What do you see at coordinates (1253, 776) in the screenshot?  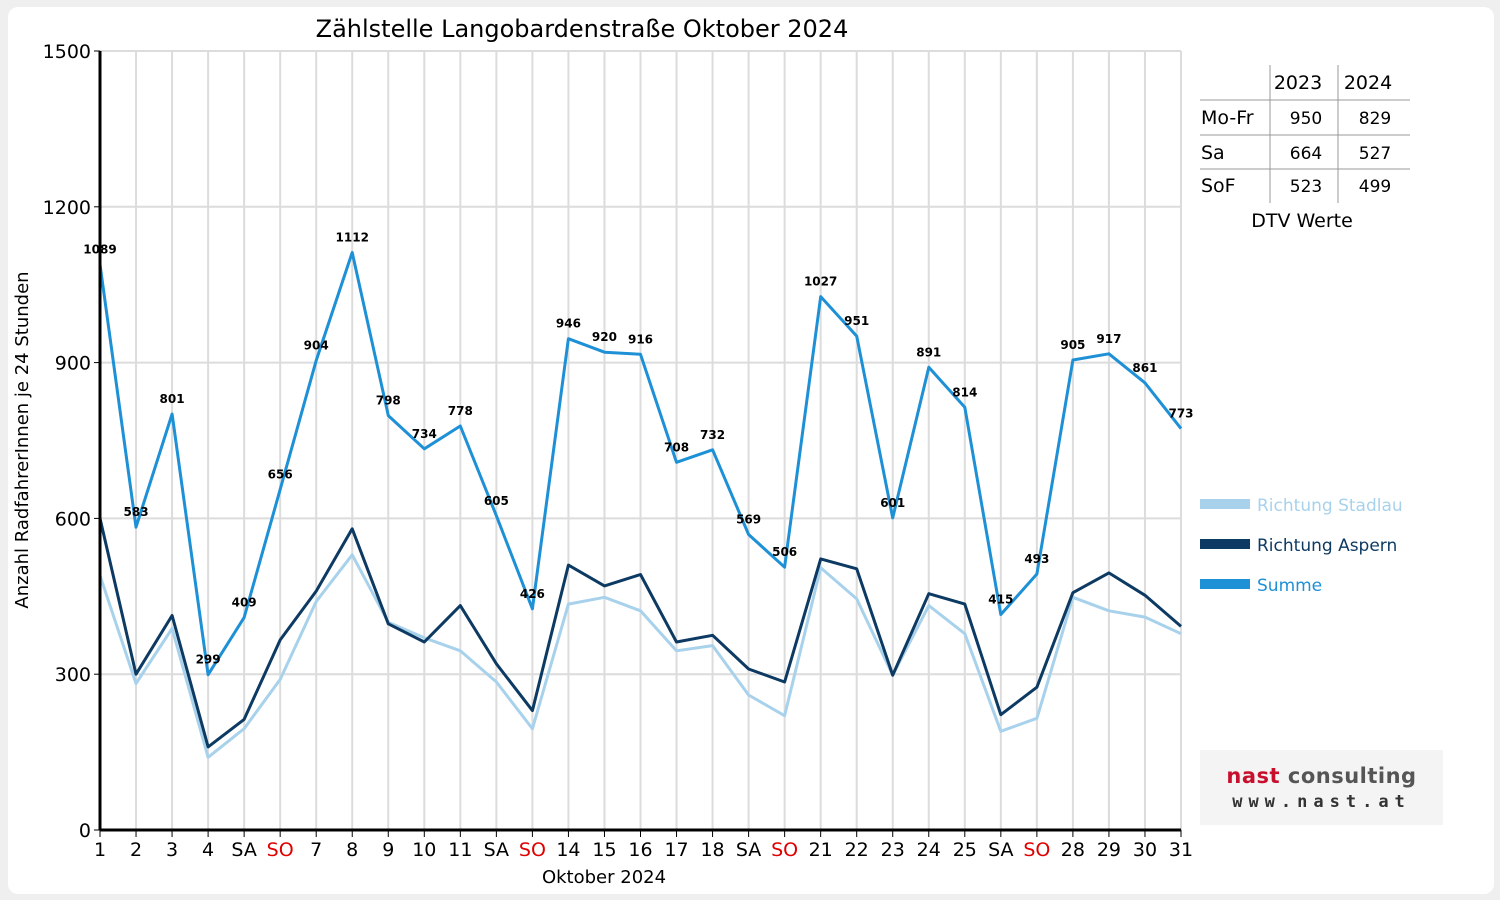 I see `logo-brand: nast` at bounding box center [1253, 776].